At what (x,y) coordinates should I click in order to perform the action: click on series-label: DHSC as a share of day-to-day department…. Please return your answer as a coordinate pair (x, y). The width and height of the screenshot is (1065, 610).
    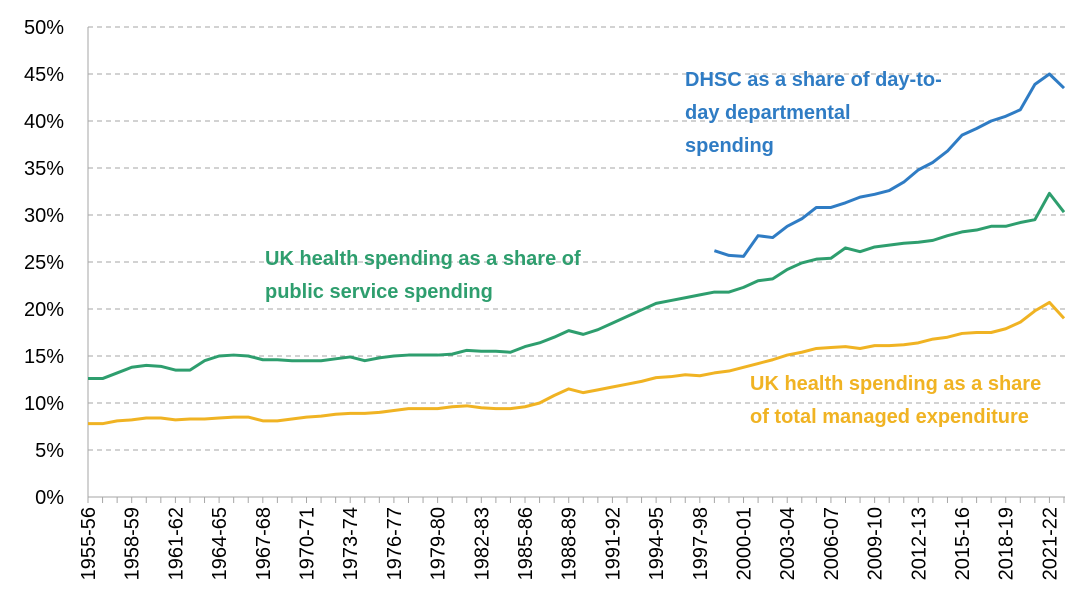
    Looking at the image, I should click on (813, 113).